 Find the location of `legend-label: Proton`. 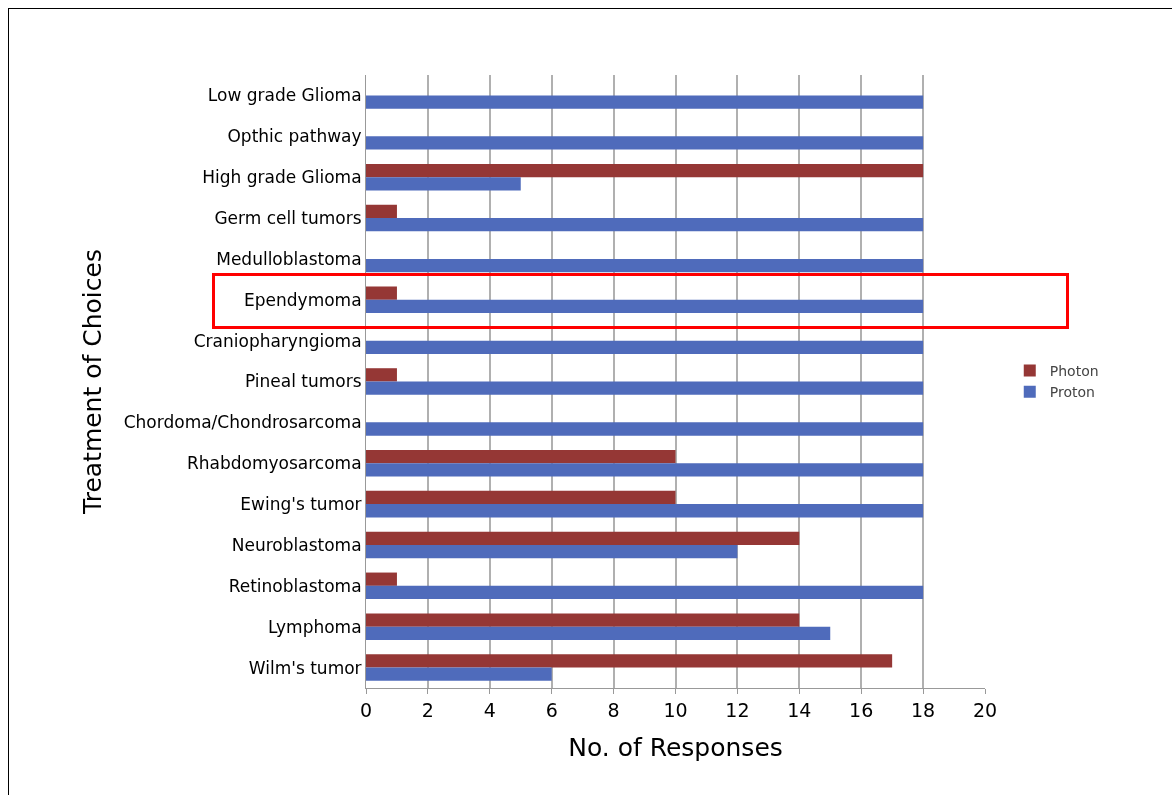

legend-label: Proton is located at coordinates (1072, 392).